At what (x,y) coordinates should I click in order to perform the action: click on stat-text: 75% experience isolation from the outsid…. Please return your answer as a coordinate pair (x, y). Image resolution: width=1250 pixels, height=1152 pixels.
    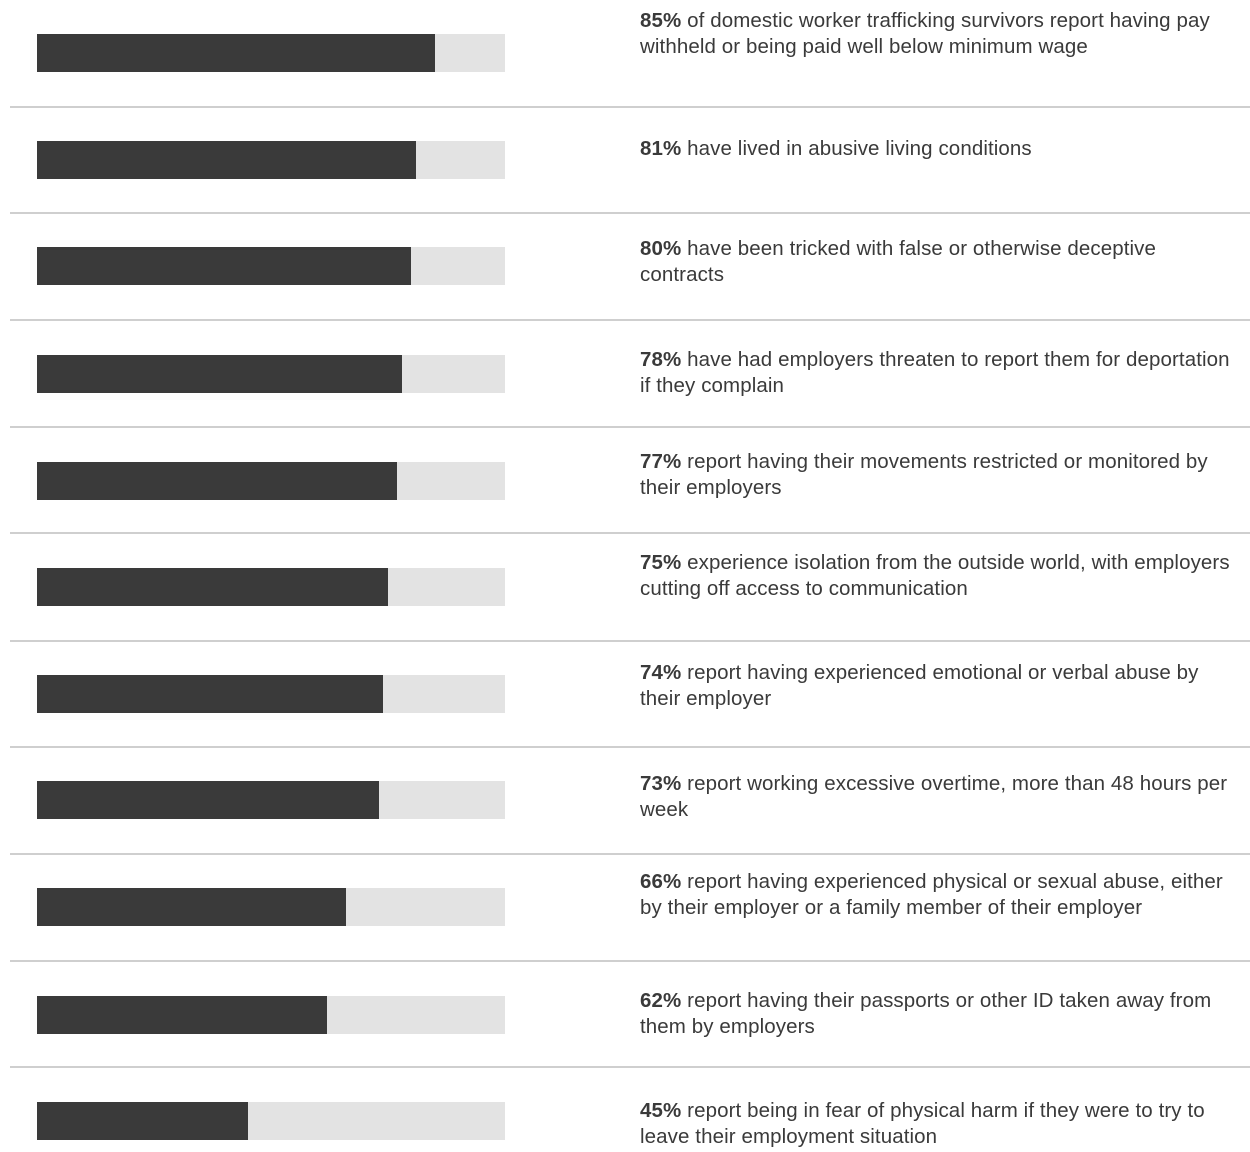
    Looking at the image, I should click on (935, 576).